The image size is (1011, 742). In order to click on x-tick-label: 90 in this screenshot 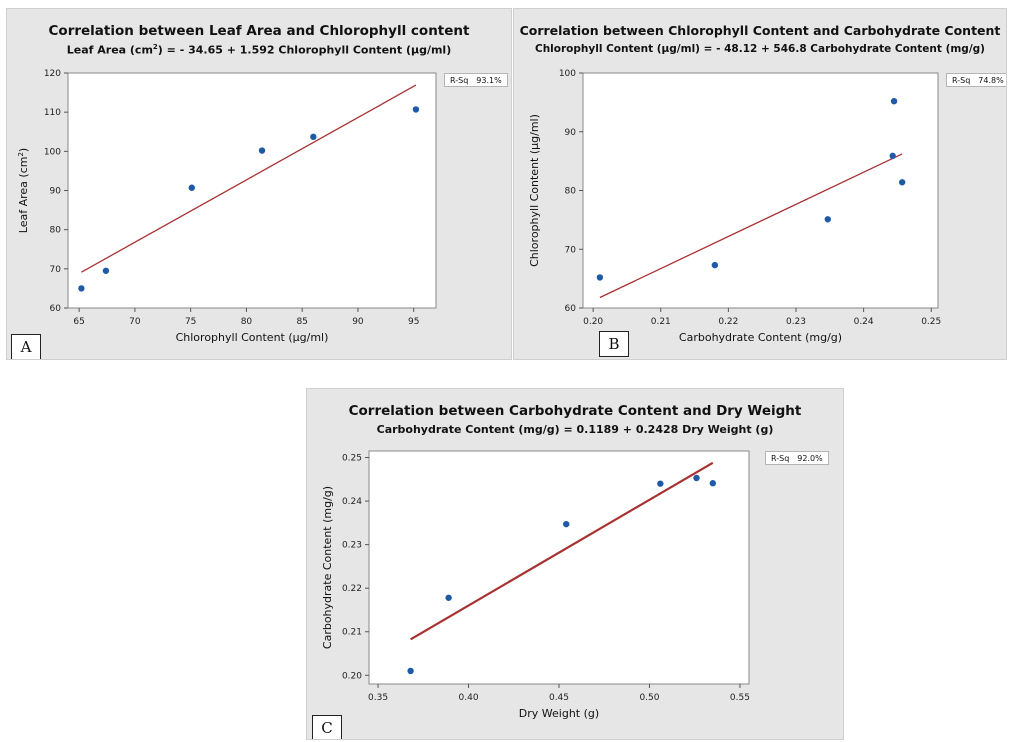, I will do `click(358, 322)`.